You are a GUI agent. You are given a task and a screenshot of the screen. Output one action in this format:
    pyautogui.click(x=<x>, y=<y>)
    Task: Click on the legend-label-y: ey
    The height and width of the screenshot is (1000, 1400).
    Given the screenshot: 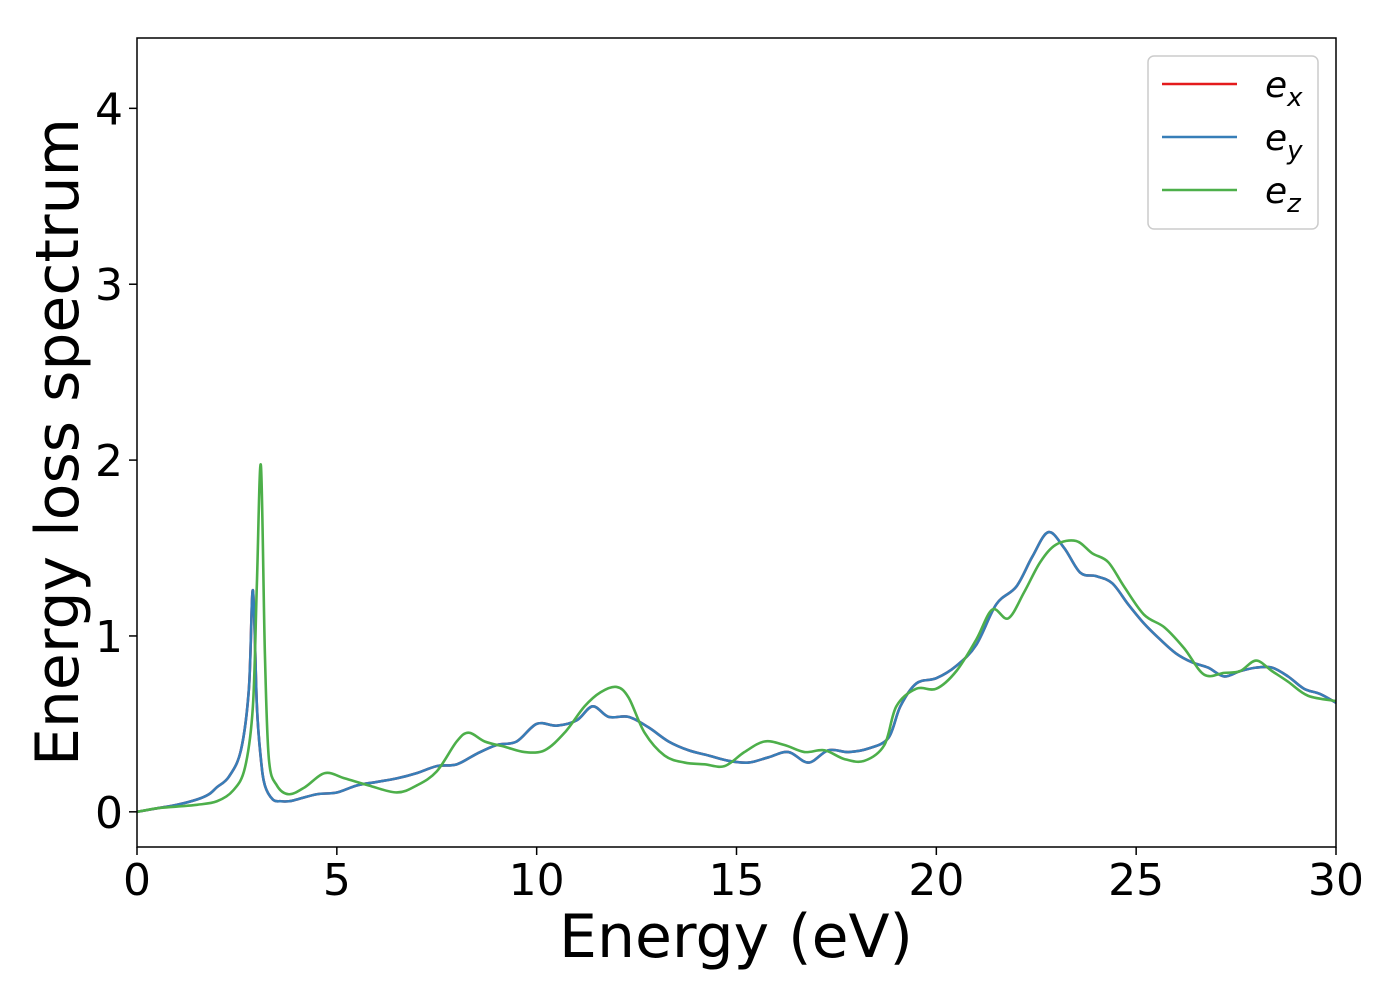 What is the action you would take?
    pyautogui.click(x=1284, y=142)
    